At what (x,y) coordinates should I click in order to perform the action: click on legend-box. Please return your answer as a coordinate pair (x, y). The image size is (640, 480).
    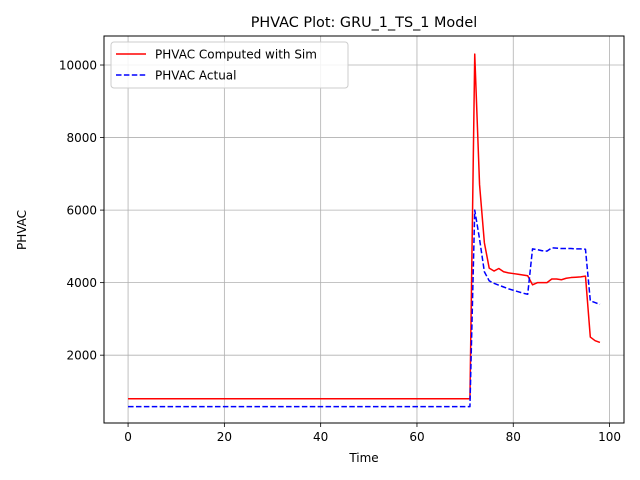
    Looking at the image, I should click on (229, 65).